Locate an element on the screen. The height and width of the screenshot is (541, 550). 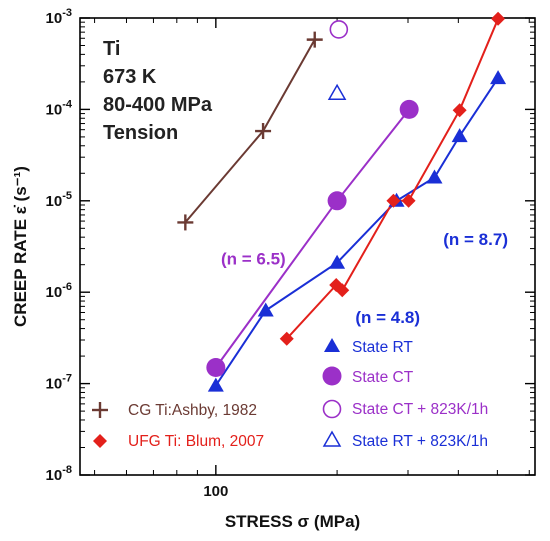
y-tick-label: 10⁻⁷ is located at coordinates (59, 383).